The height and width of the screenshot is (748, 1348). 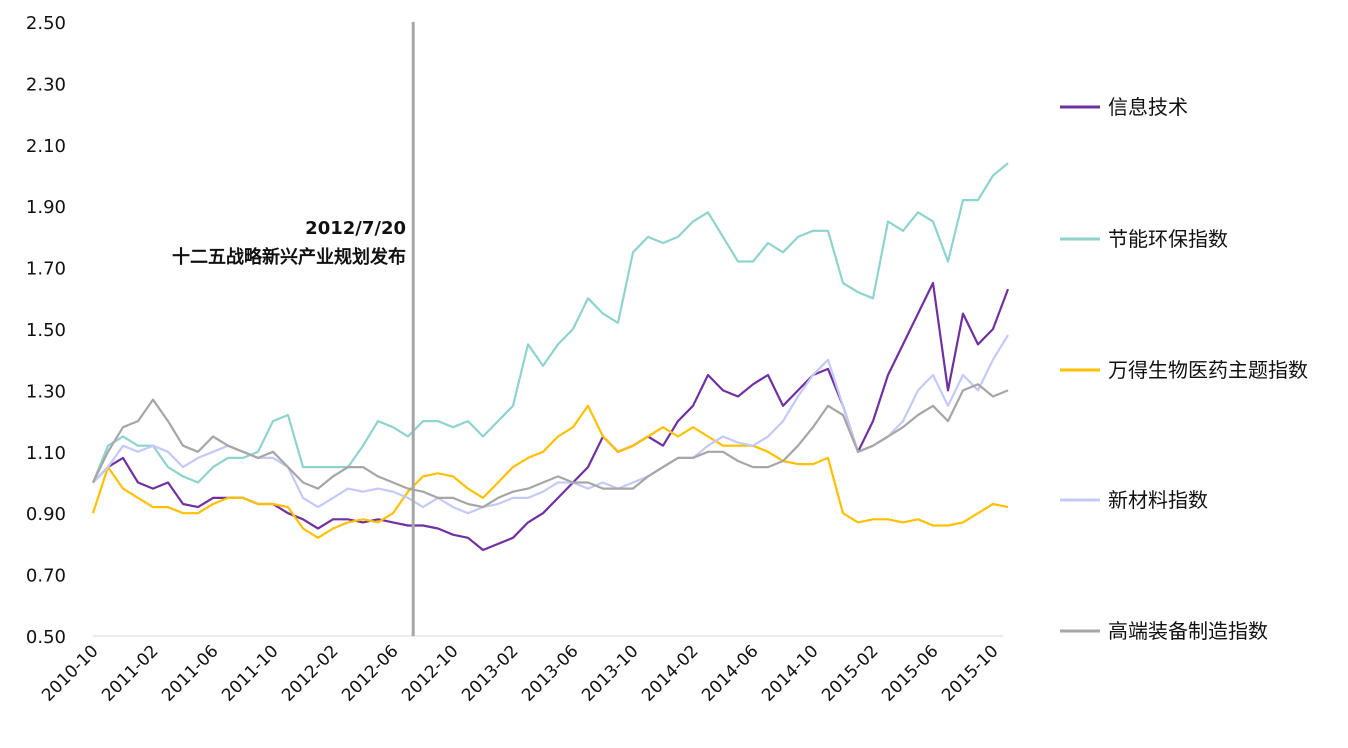 I want to click on y-tick-label: 2.30, so click(x=46, y=84).